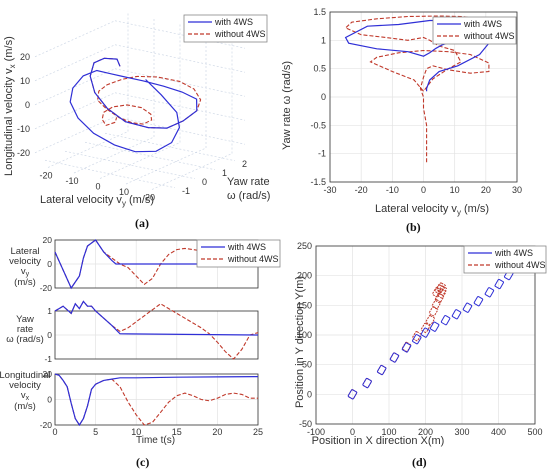 The height and width of the screenshot is (476, 550). I want to click on y-tick-label: -50, so click(305, 424).